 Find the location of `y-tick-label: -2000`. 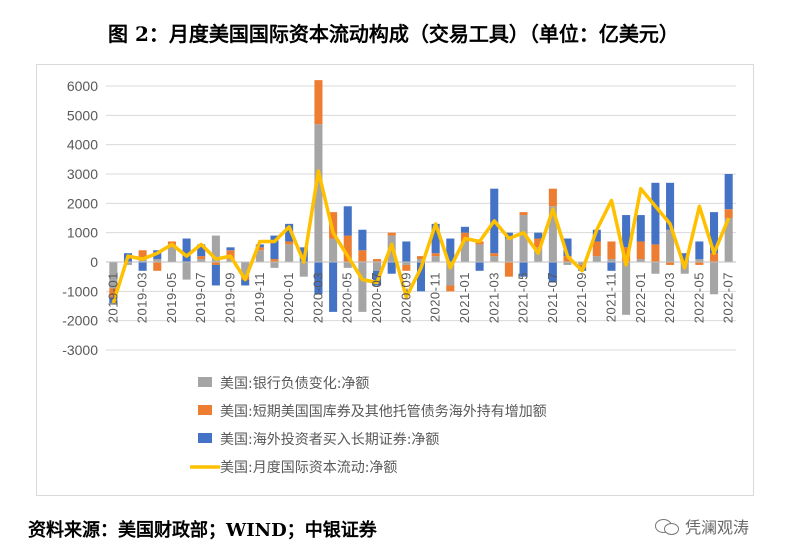

y-tick-label: -2000 is located at coordinates (80, 321).